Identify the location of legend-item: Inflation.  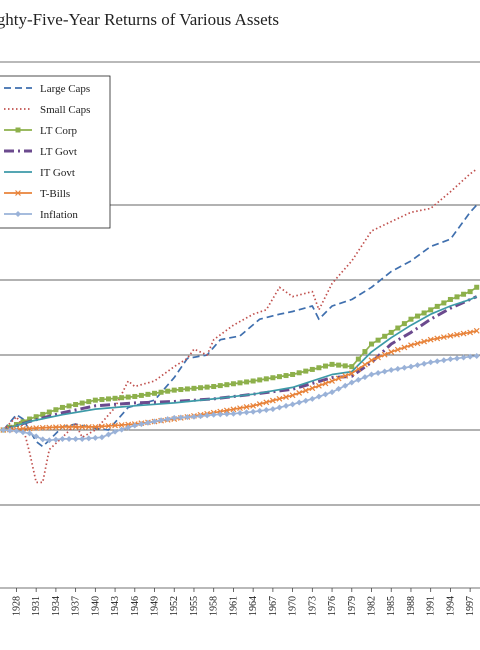
(41, 215).